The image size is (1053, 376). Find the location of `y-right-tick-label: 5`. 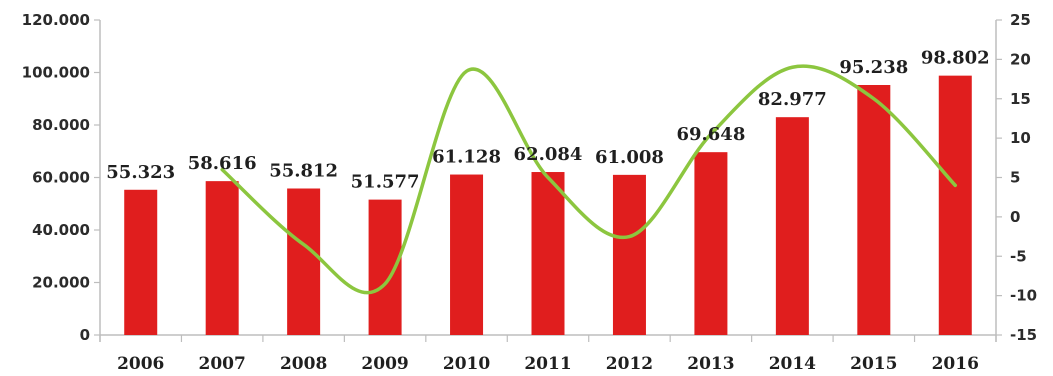

y-right-tick-label: 5 is located at coordinates (1015, 178).